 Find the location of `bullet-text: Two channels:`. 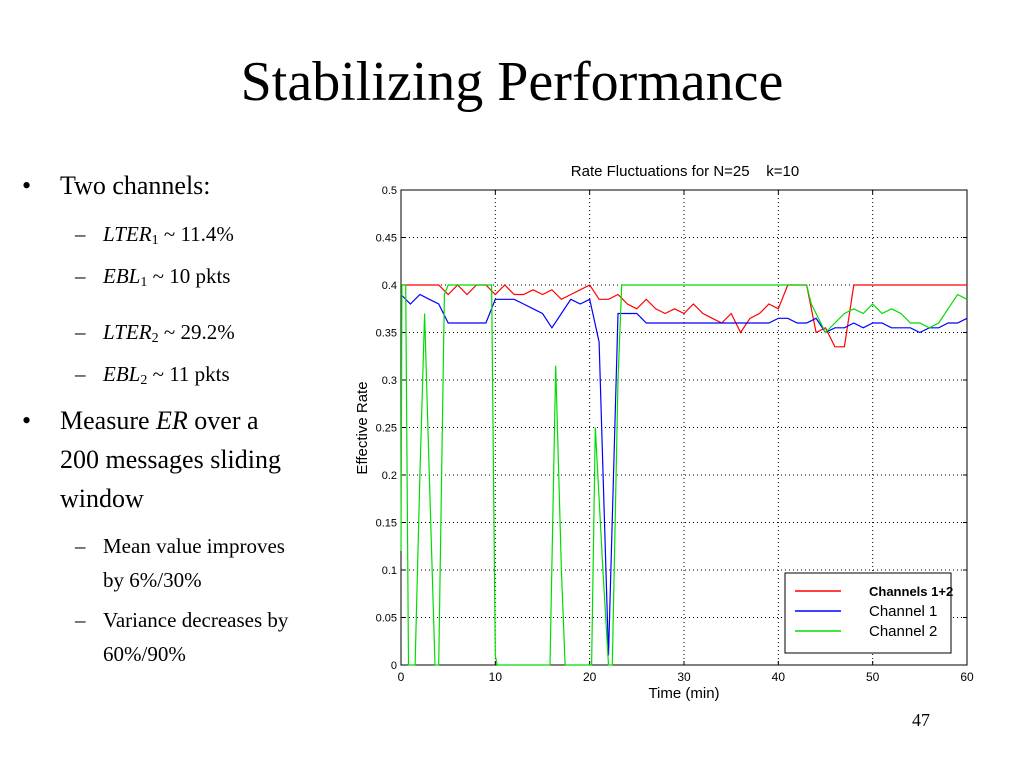

bullet-text: Two channels: is located at coordinates (135, 185).